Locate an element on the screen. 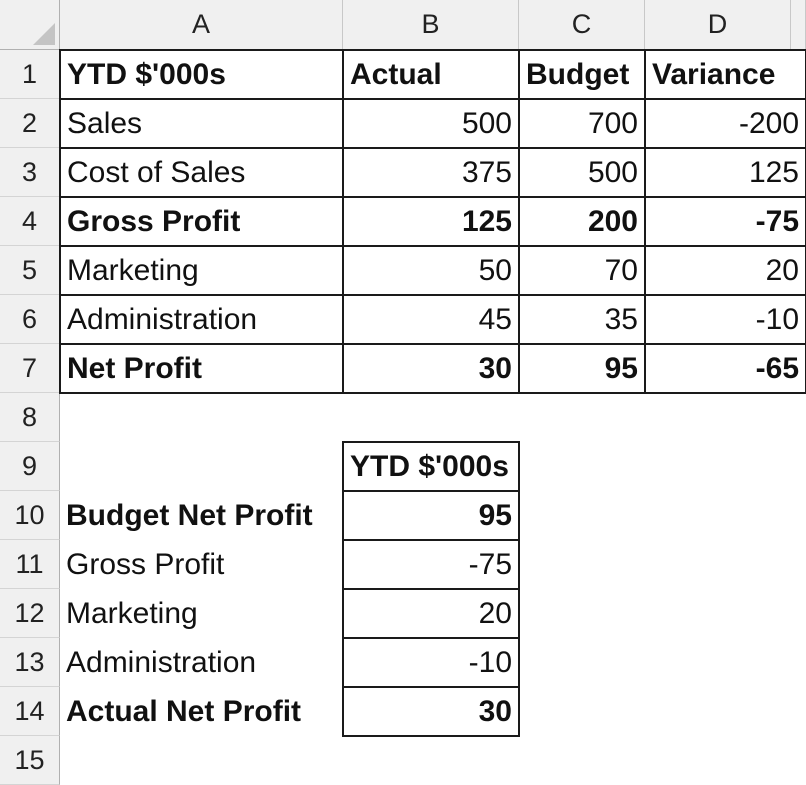 The height and width of the screenshot is (785, 806). table1-row-label: Marketing is located at coordinates (201, 270).